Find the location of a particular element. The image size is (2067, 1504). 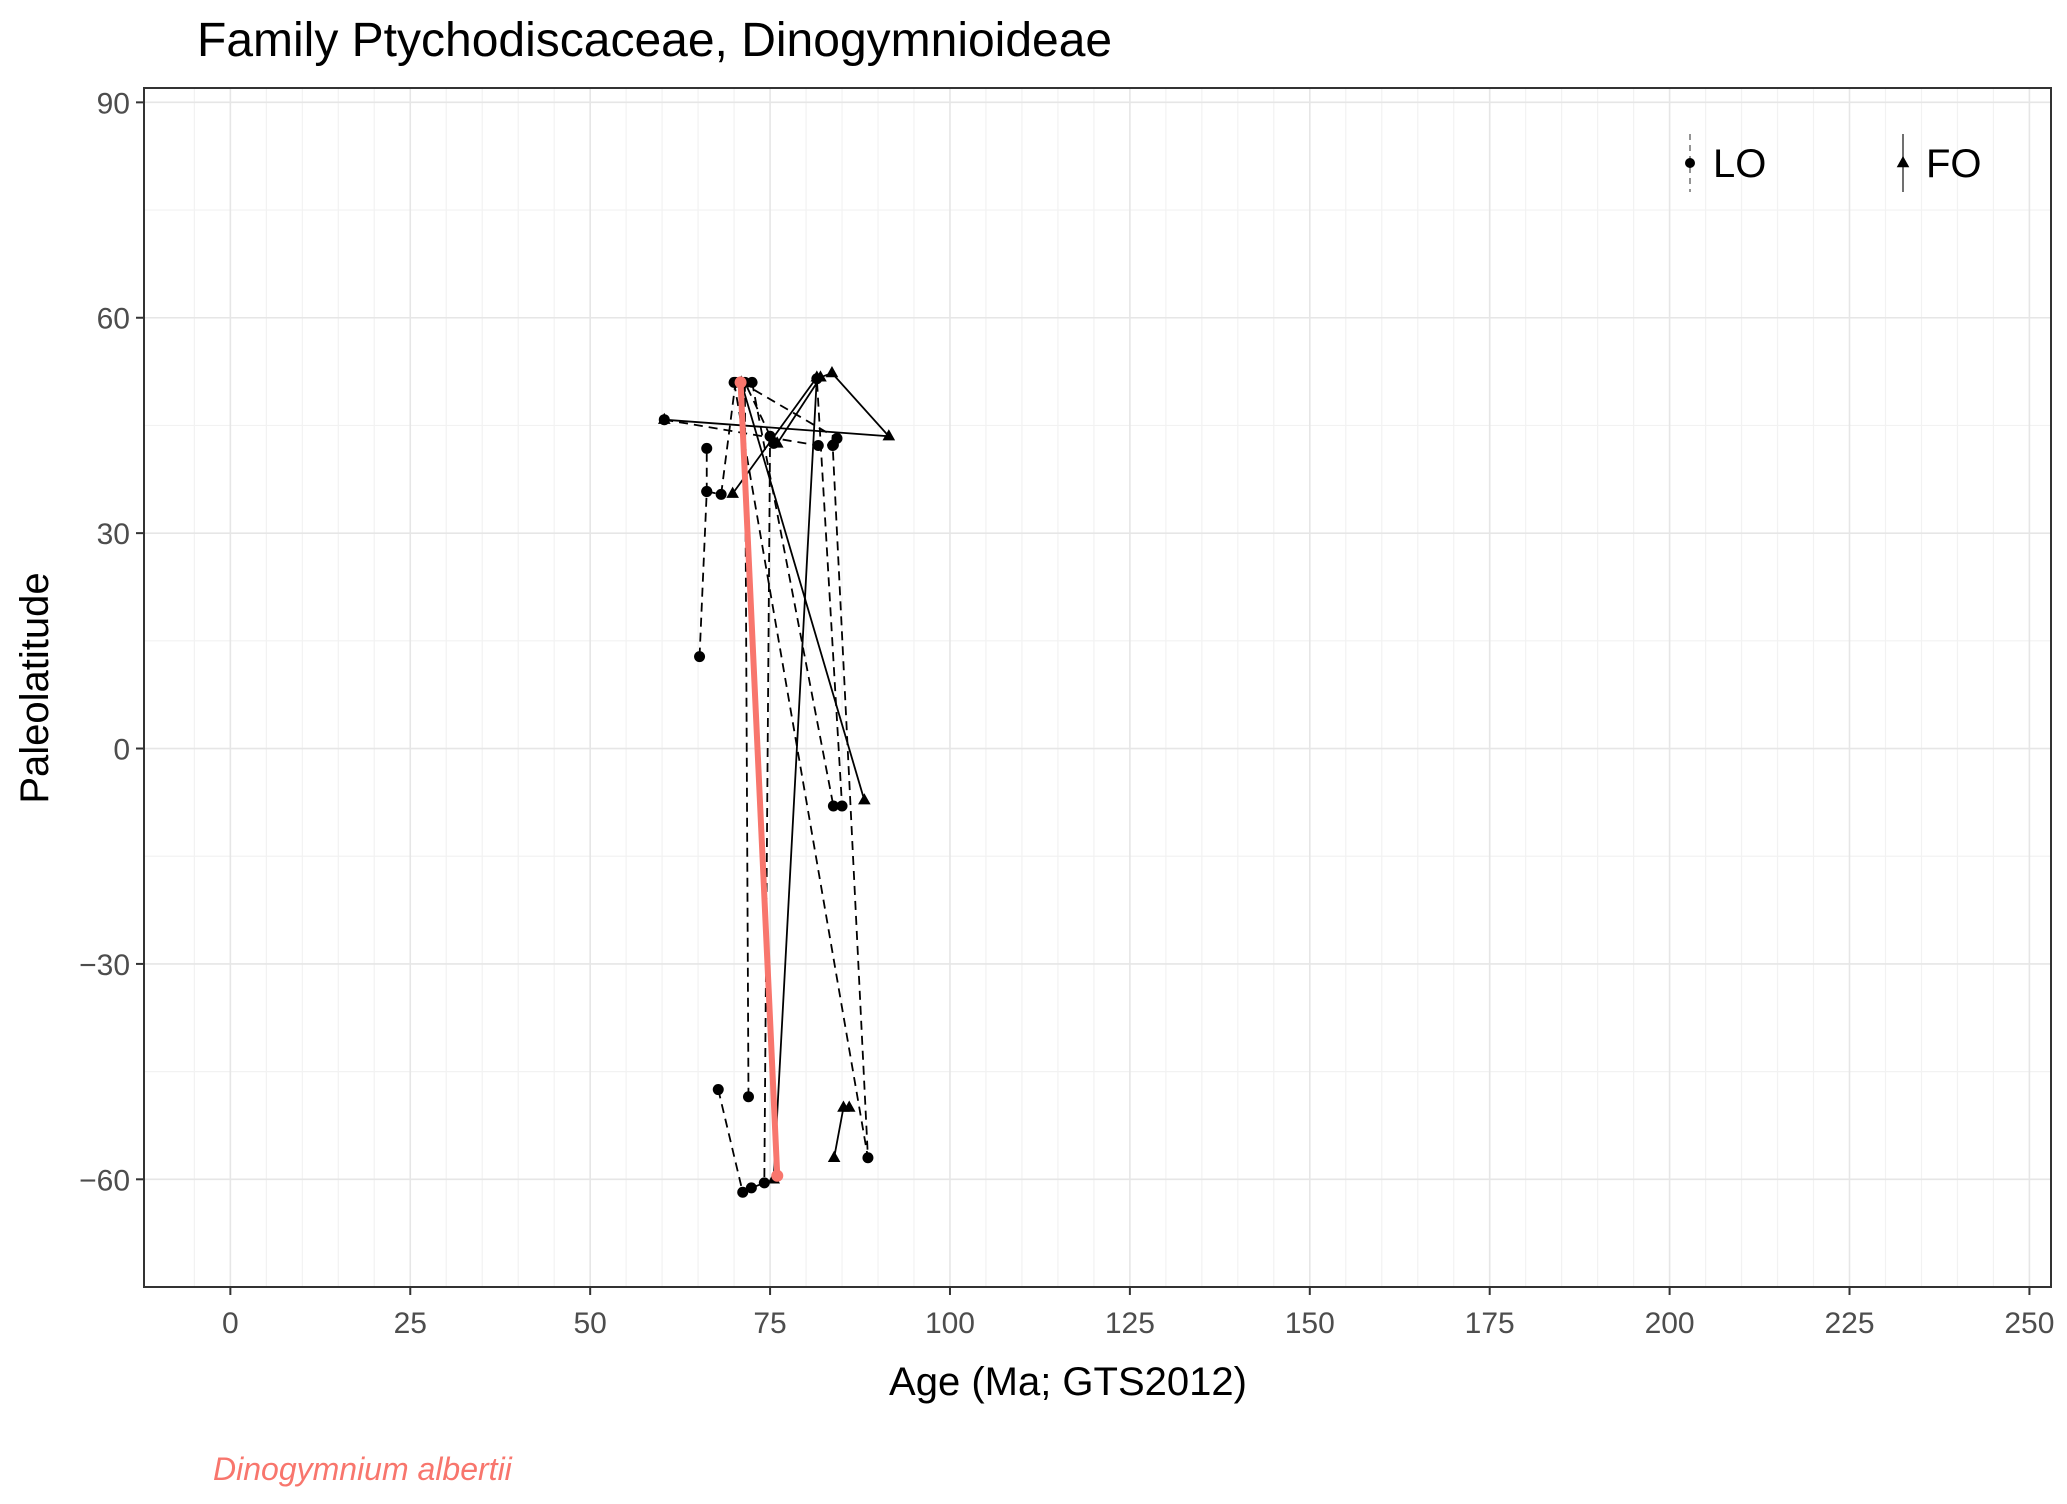

x-tick-label: 50 is located at coordinates (589, 1323).